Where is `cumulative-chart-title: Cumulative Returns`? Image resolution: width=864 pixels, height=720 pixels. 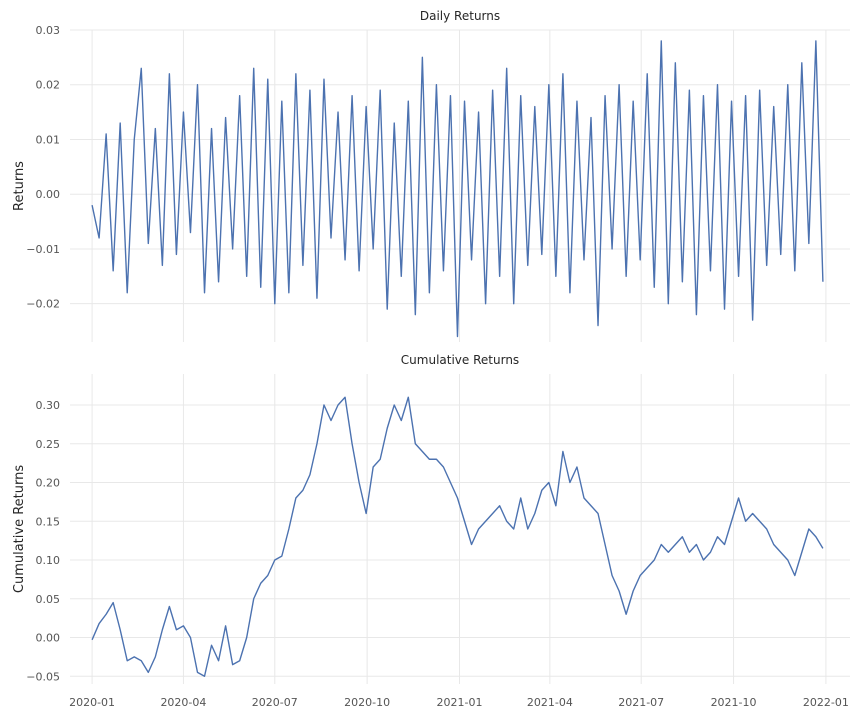 cumulative-chart-title: Cumulative Returns is located at coordinates (460, 360).